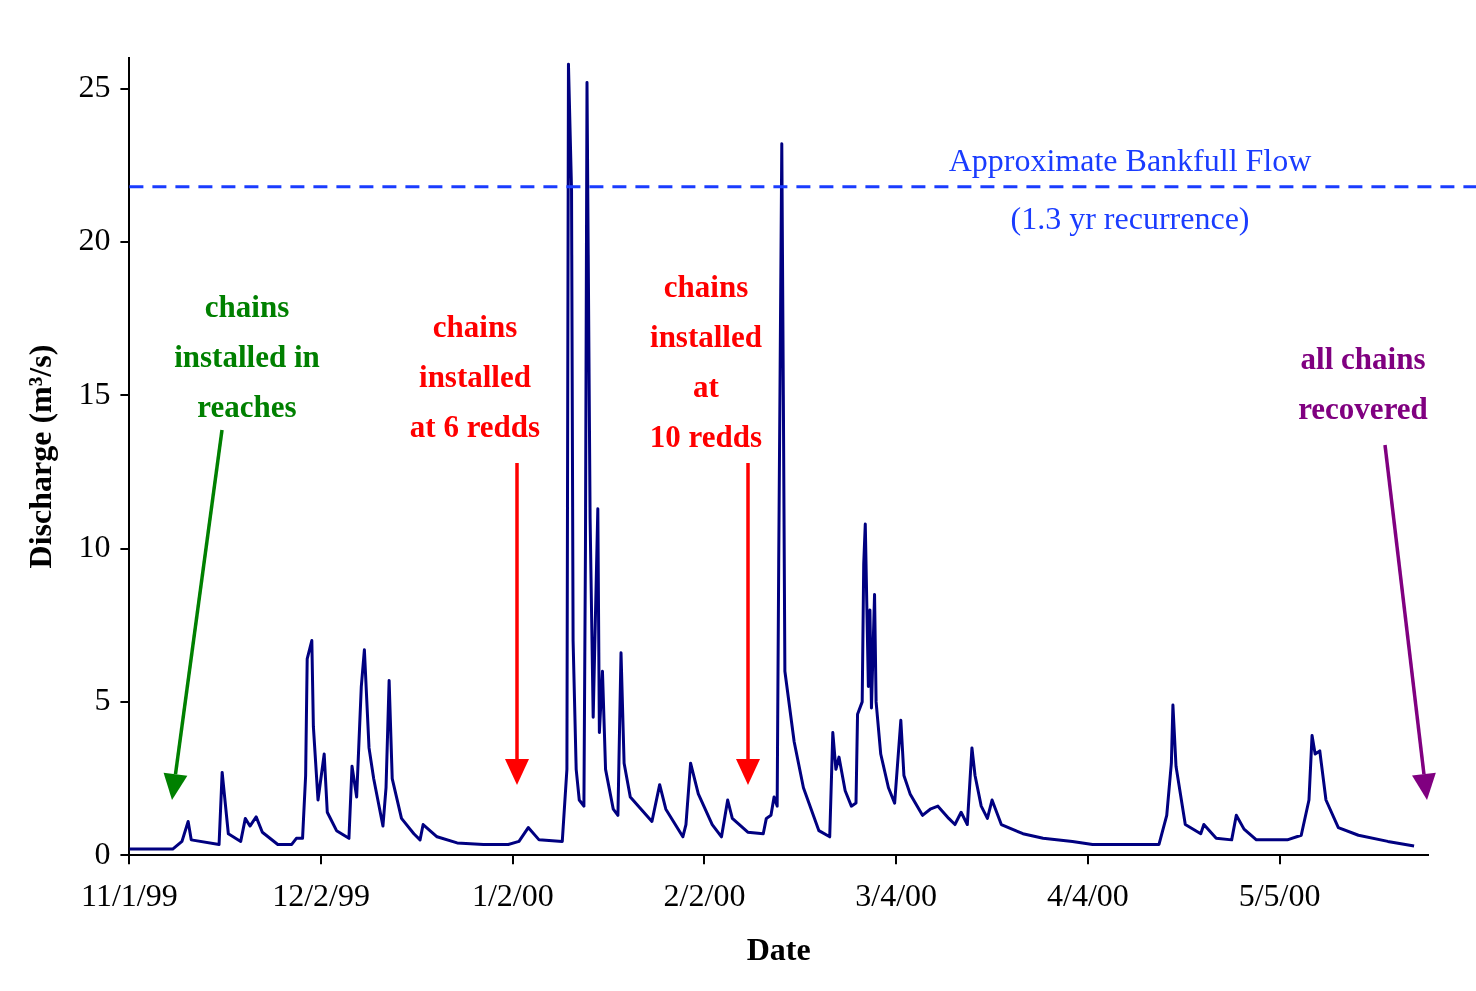 The width and height of the screenshot is (1476, 991). What do you see at coordinates (704, 894) in the screenshot?
I see `x-tick-label: 2/2/00` at bounding box center [704, 894].